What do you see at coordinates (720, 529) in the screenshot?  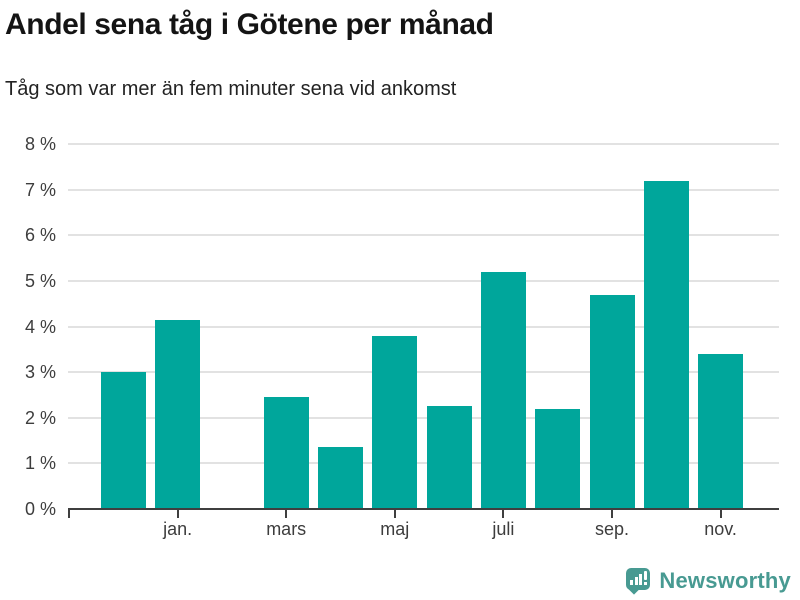 I see `x-axis-label-nov: nov.` at bounding box center [720, 529].